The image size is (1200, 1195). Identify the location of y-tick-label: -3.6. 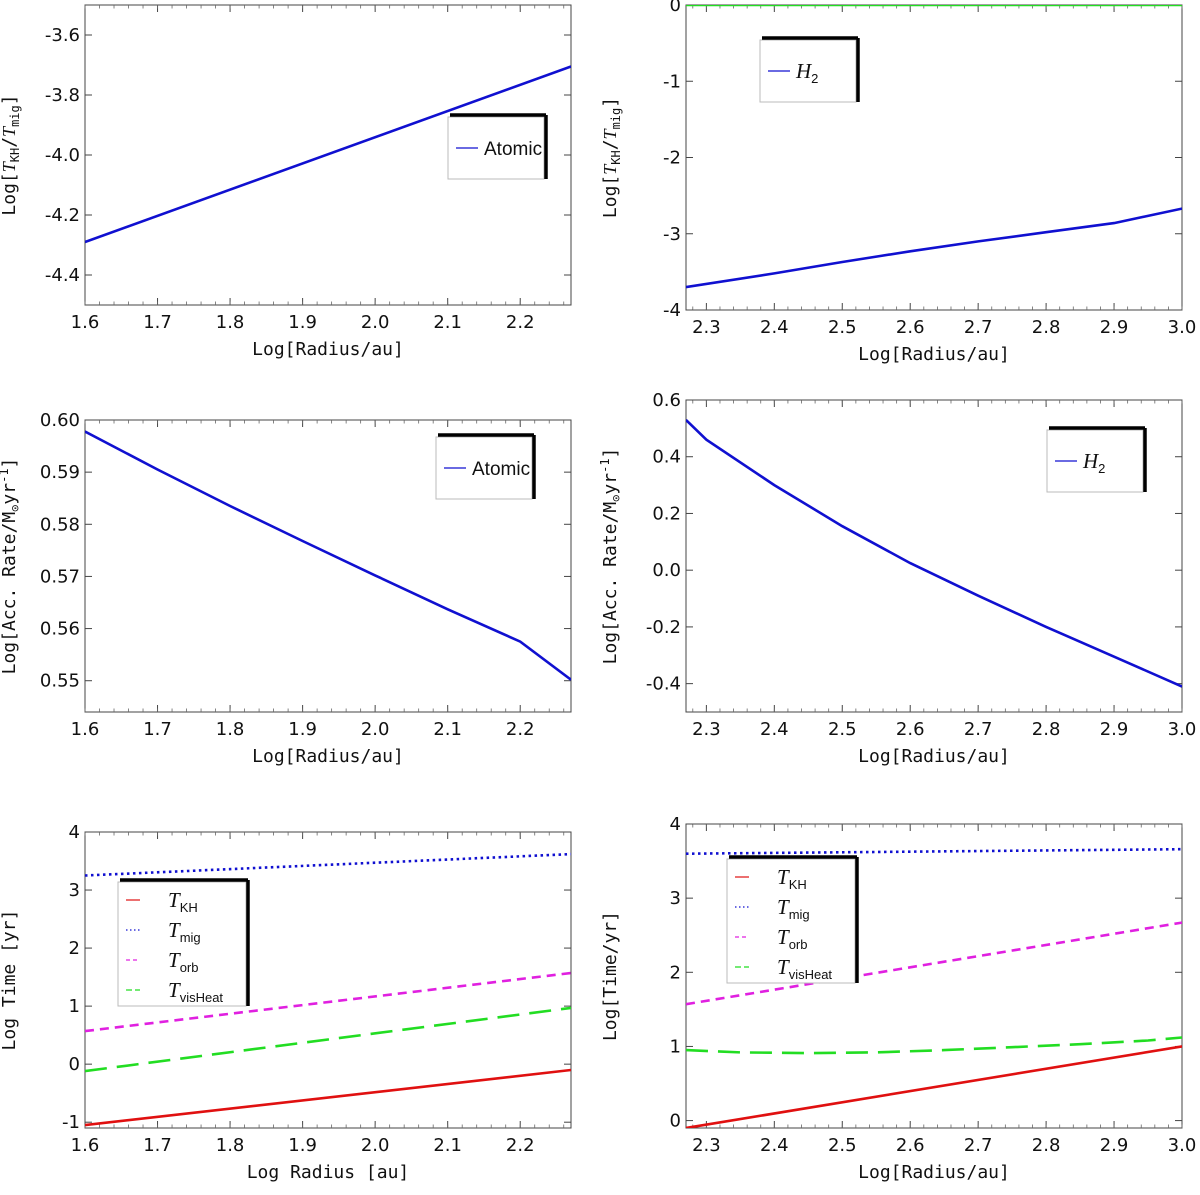
(62, 35).